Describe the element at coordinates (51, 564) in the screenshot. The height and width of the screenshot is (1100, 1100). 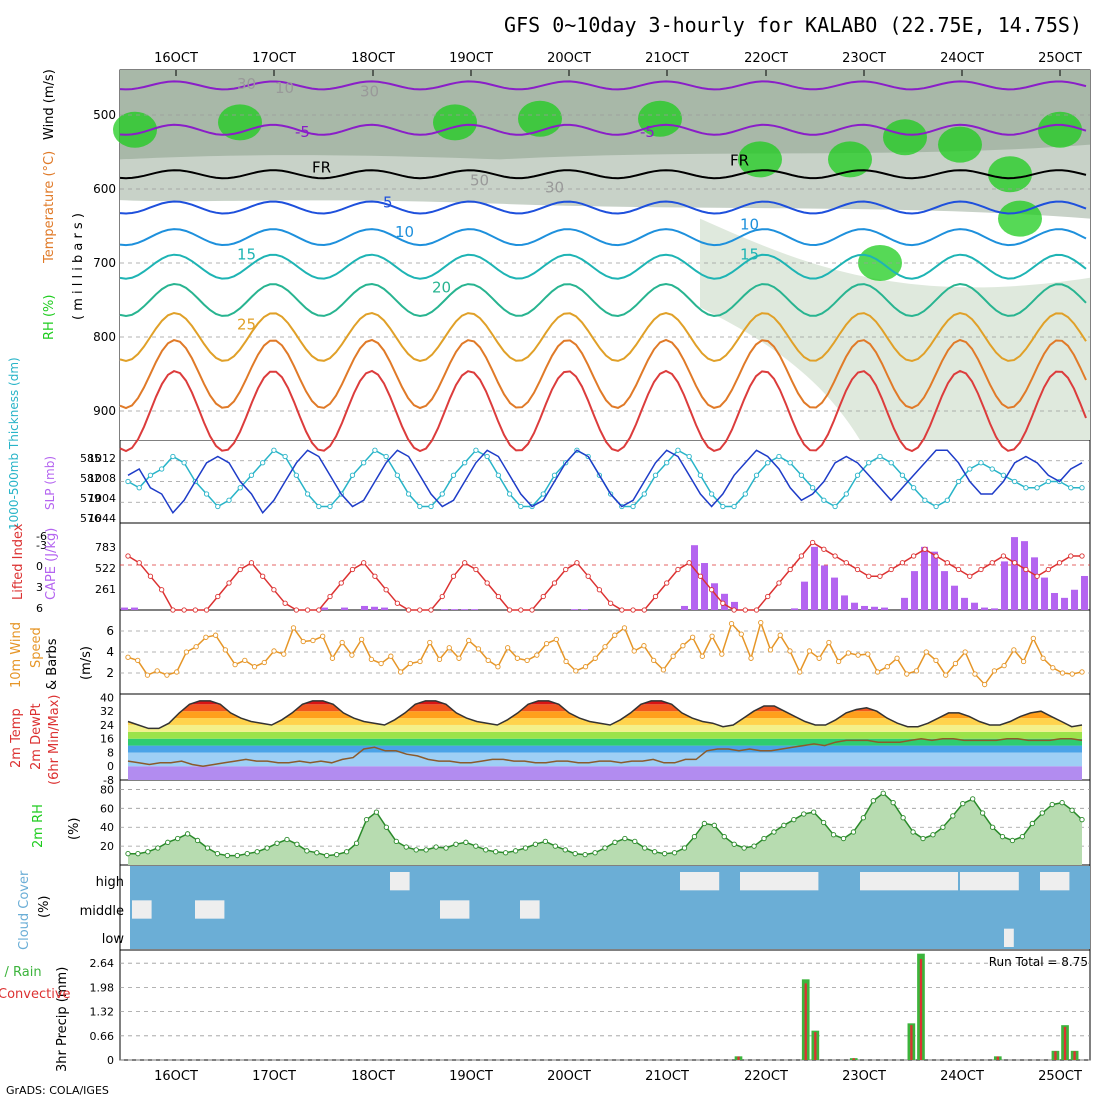
I see `ylabel-cape: CAPE (J/kg)` at that location.